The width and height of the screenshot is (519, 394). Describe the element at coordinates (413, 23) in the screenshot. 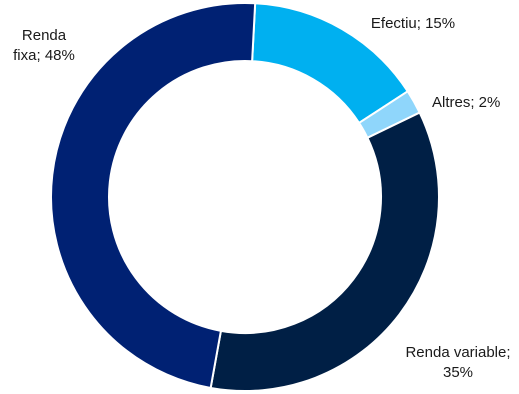

I see `label-efectiu: Efectiu; 15%` at that location.